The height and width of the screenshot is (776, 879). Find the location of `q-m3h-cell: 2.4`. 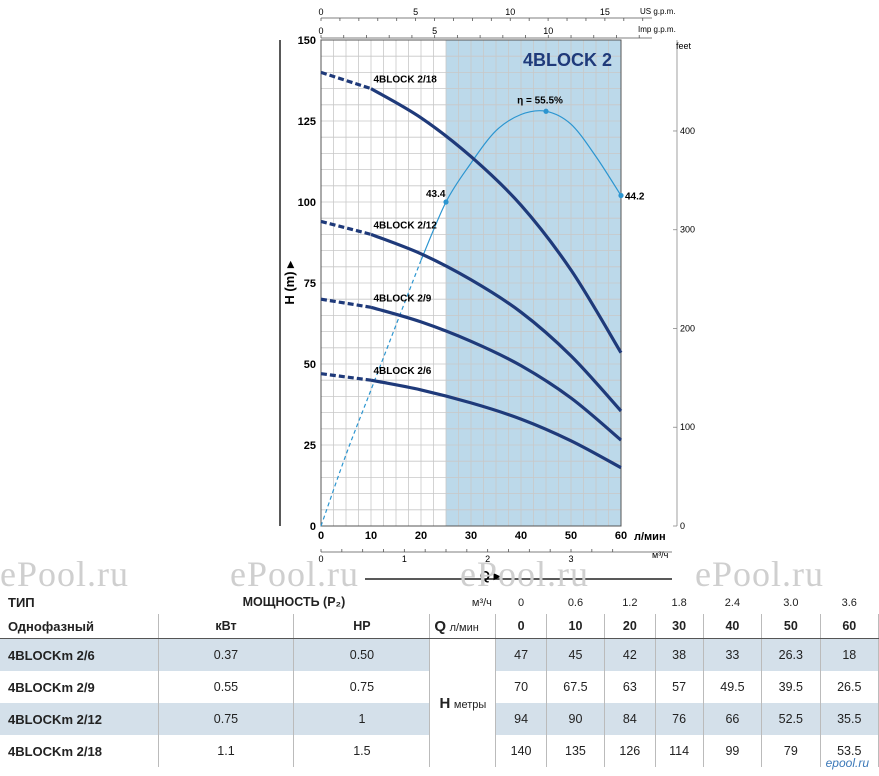

q-m3h-cell: 2.4 is located at coordinates (732, 603).